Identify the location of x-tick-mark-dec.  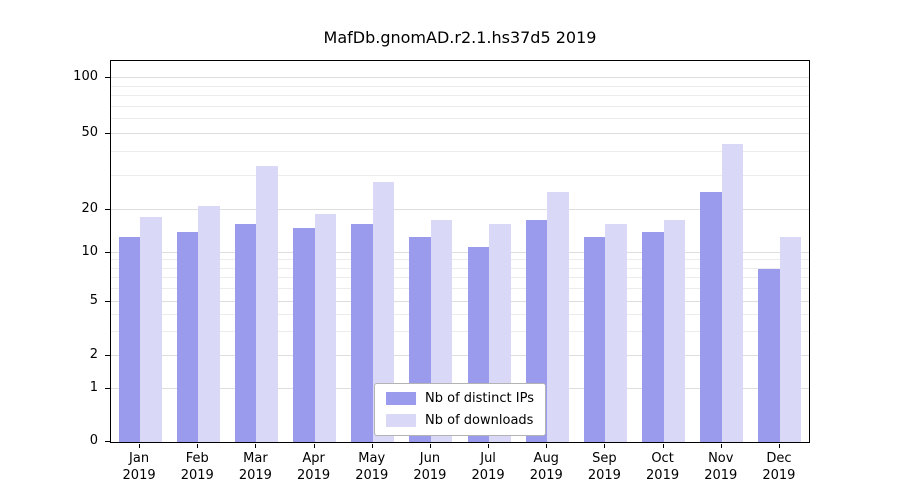
(779, 446).